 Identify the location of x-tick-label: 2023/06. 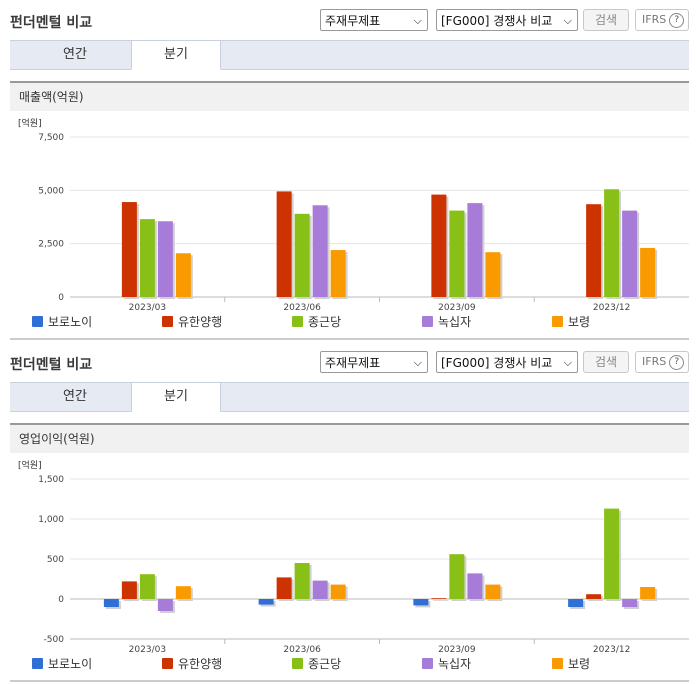
(302, 308).